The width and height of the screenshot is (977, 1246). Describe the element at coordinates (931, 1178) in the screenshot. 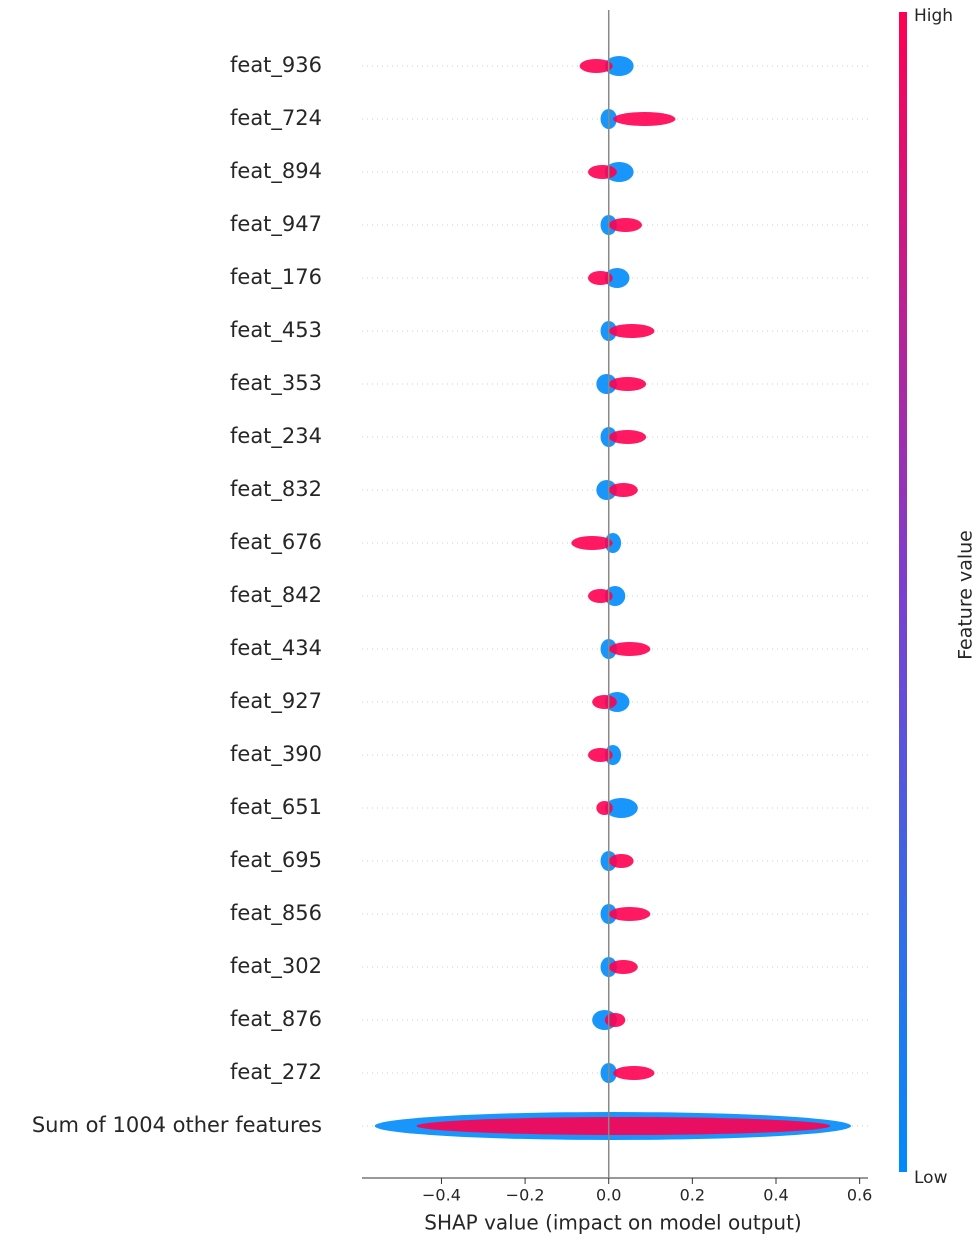

I see `colorbar-low: Low` at that location.